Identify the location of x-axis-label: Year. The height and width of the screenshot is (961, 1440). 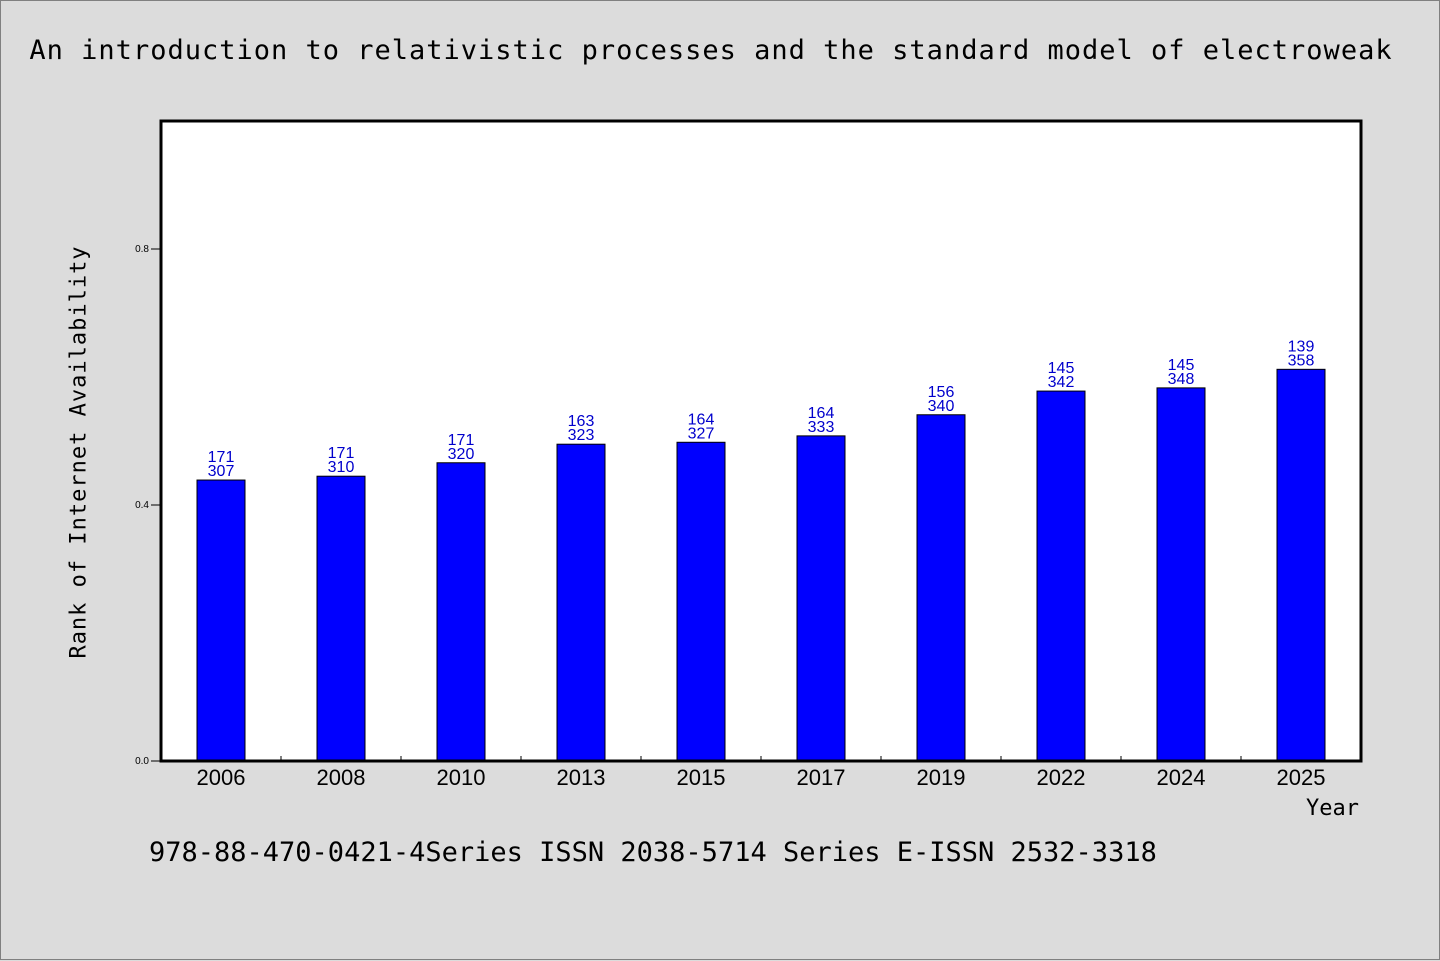
(1332, 808).